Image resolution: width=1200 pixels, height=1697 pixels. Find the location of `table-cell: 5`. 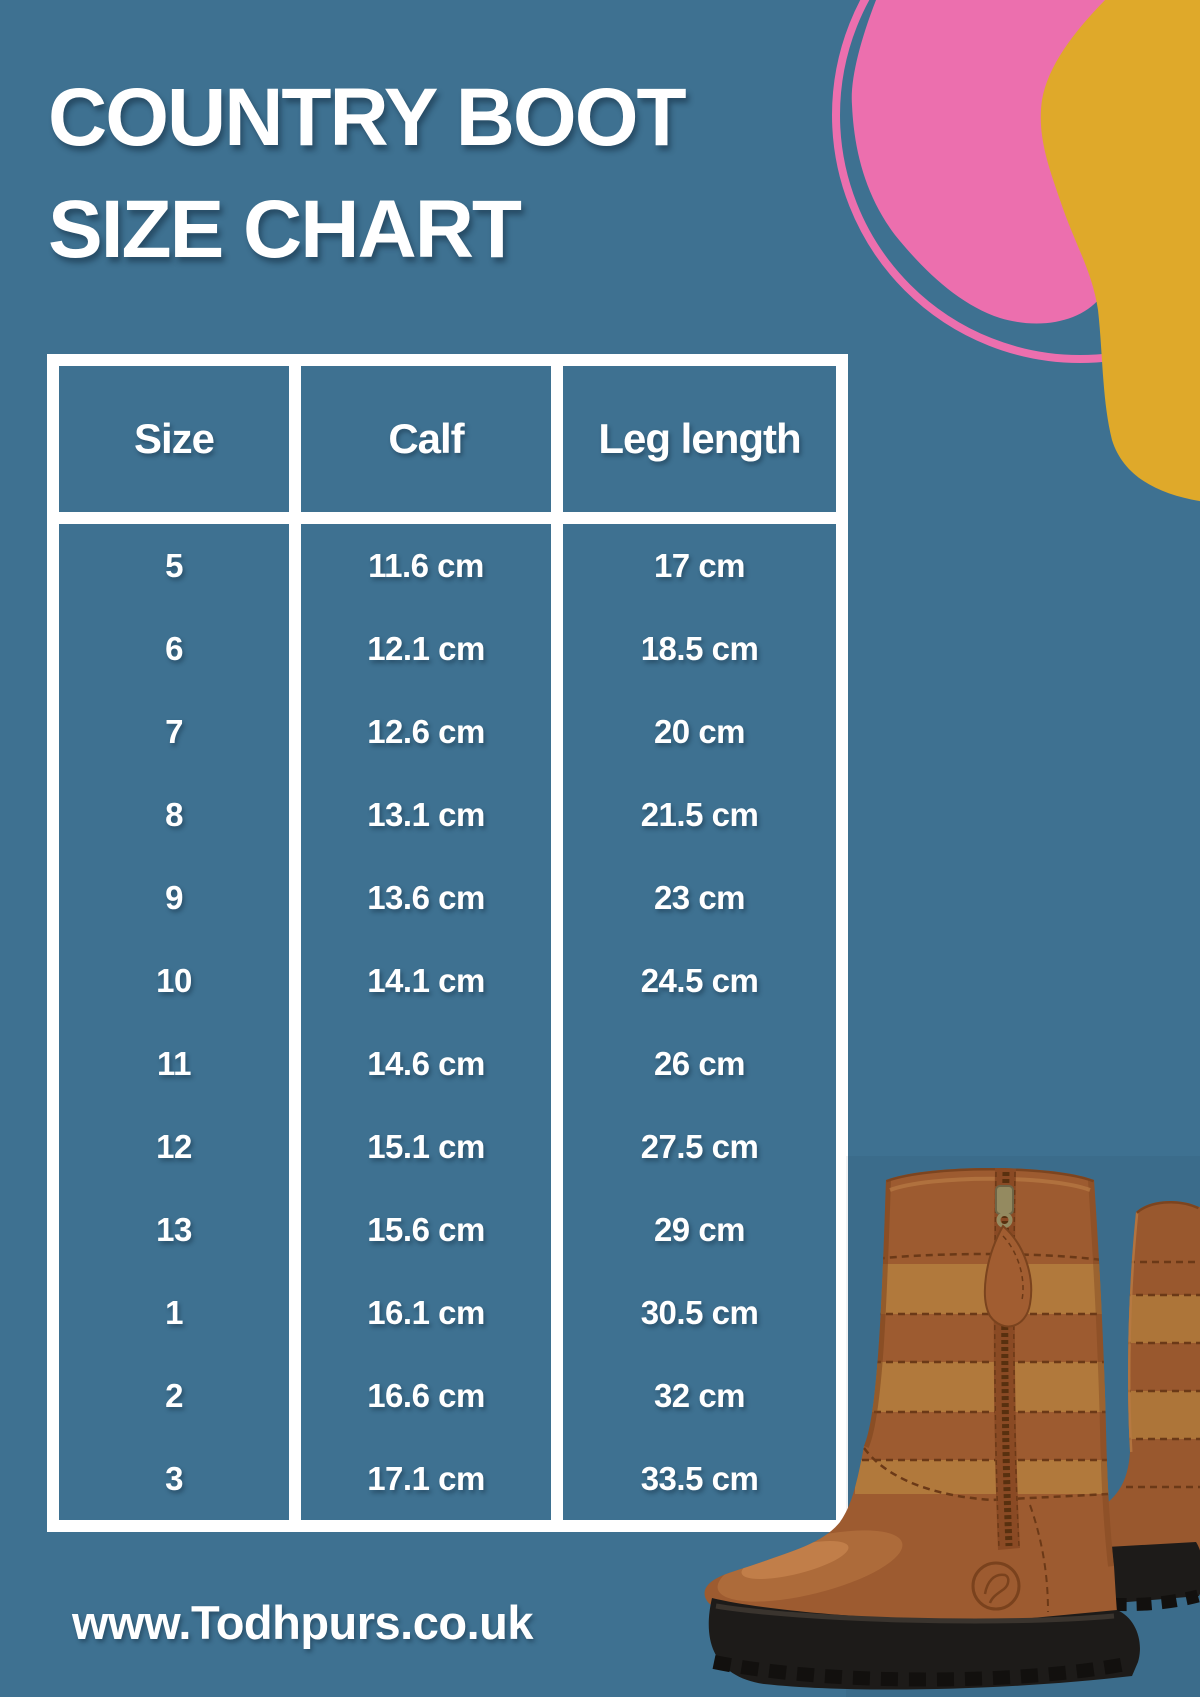

table-cell: 5 is located at coordinates (174, 565).